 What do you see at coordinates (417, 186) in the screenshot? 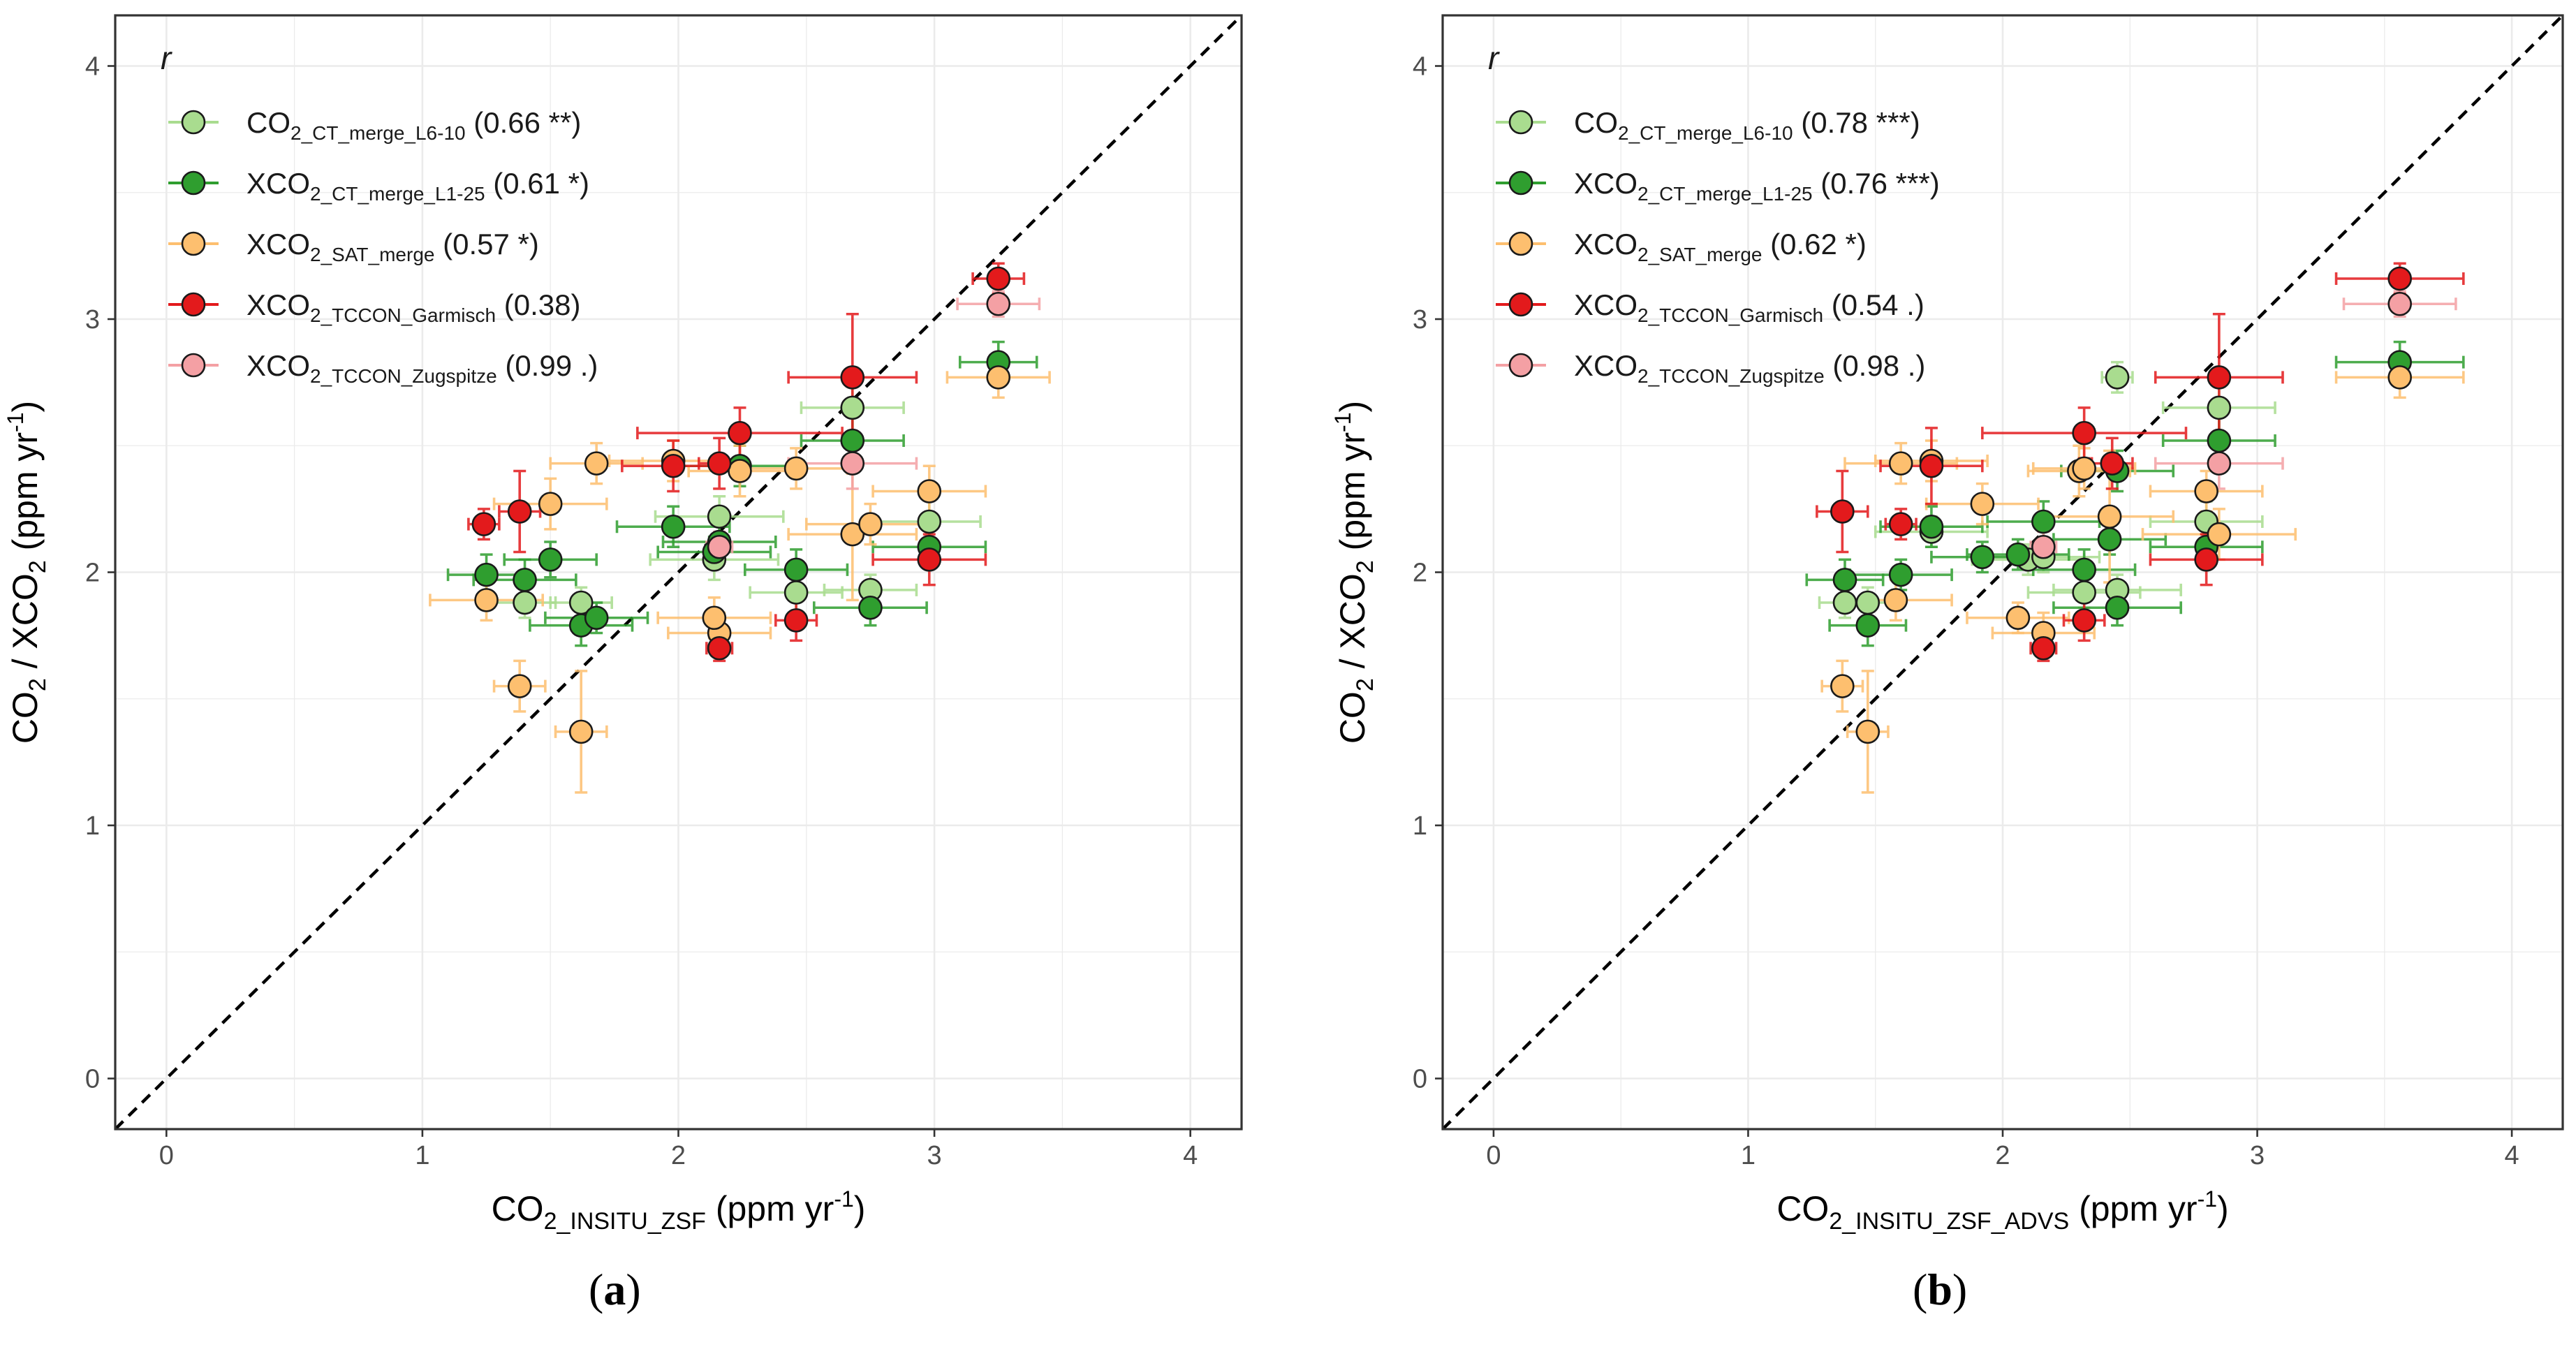
I see `legend-label: XCO2_CT_merge_L1-25 (0.61 *)` at bounding box center [417, 186].